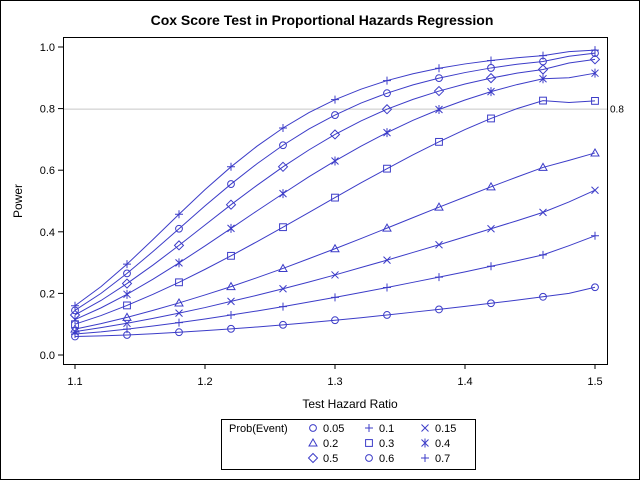  Describe the element at coordinates (258, 429) in the screenshot. I see `legend-title: Prob(Event)` at that location.